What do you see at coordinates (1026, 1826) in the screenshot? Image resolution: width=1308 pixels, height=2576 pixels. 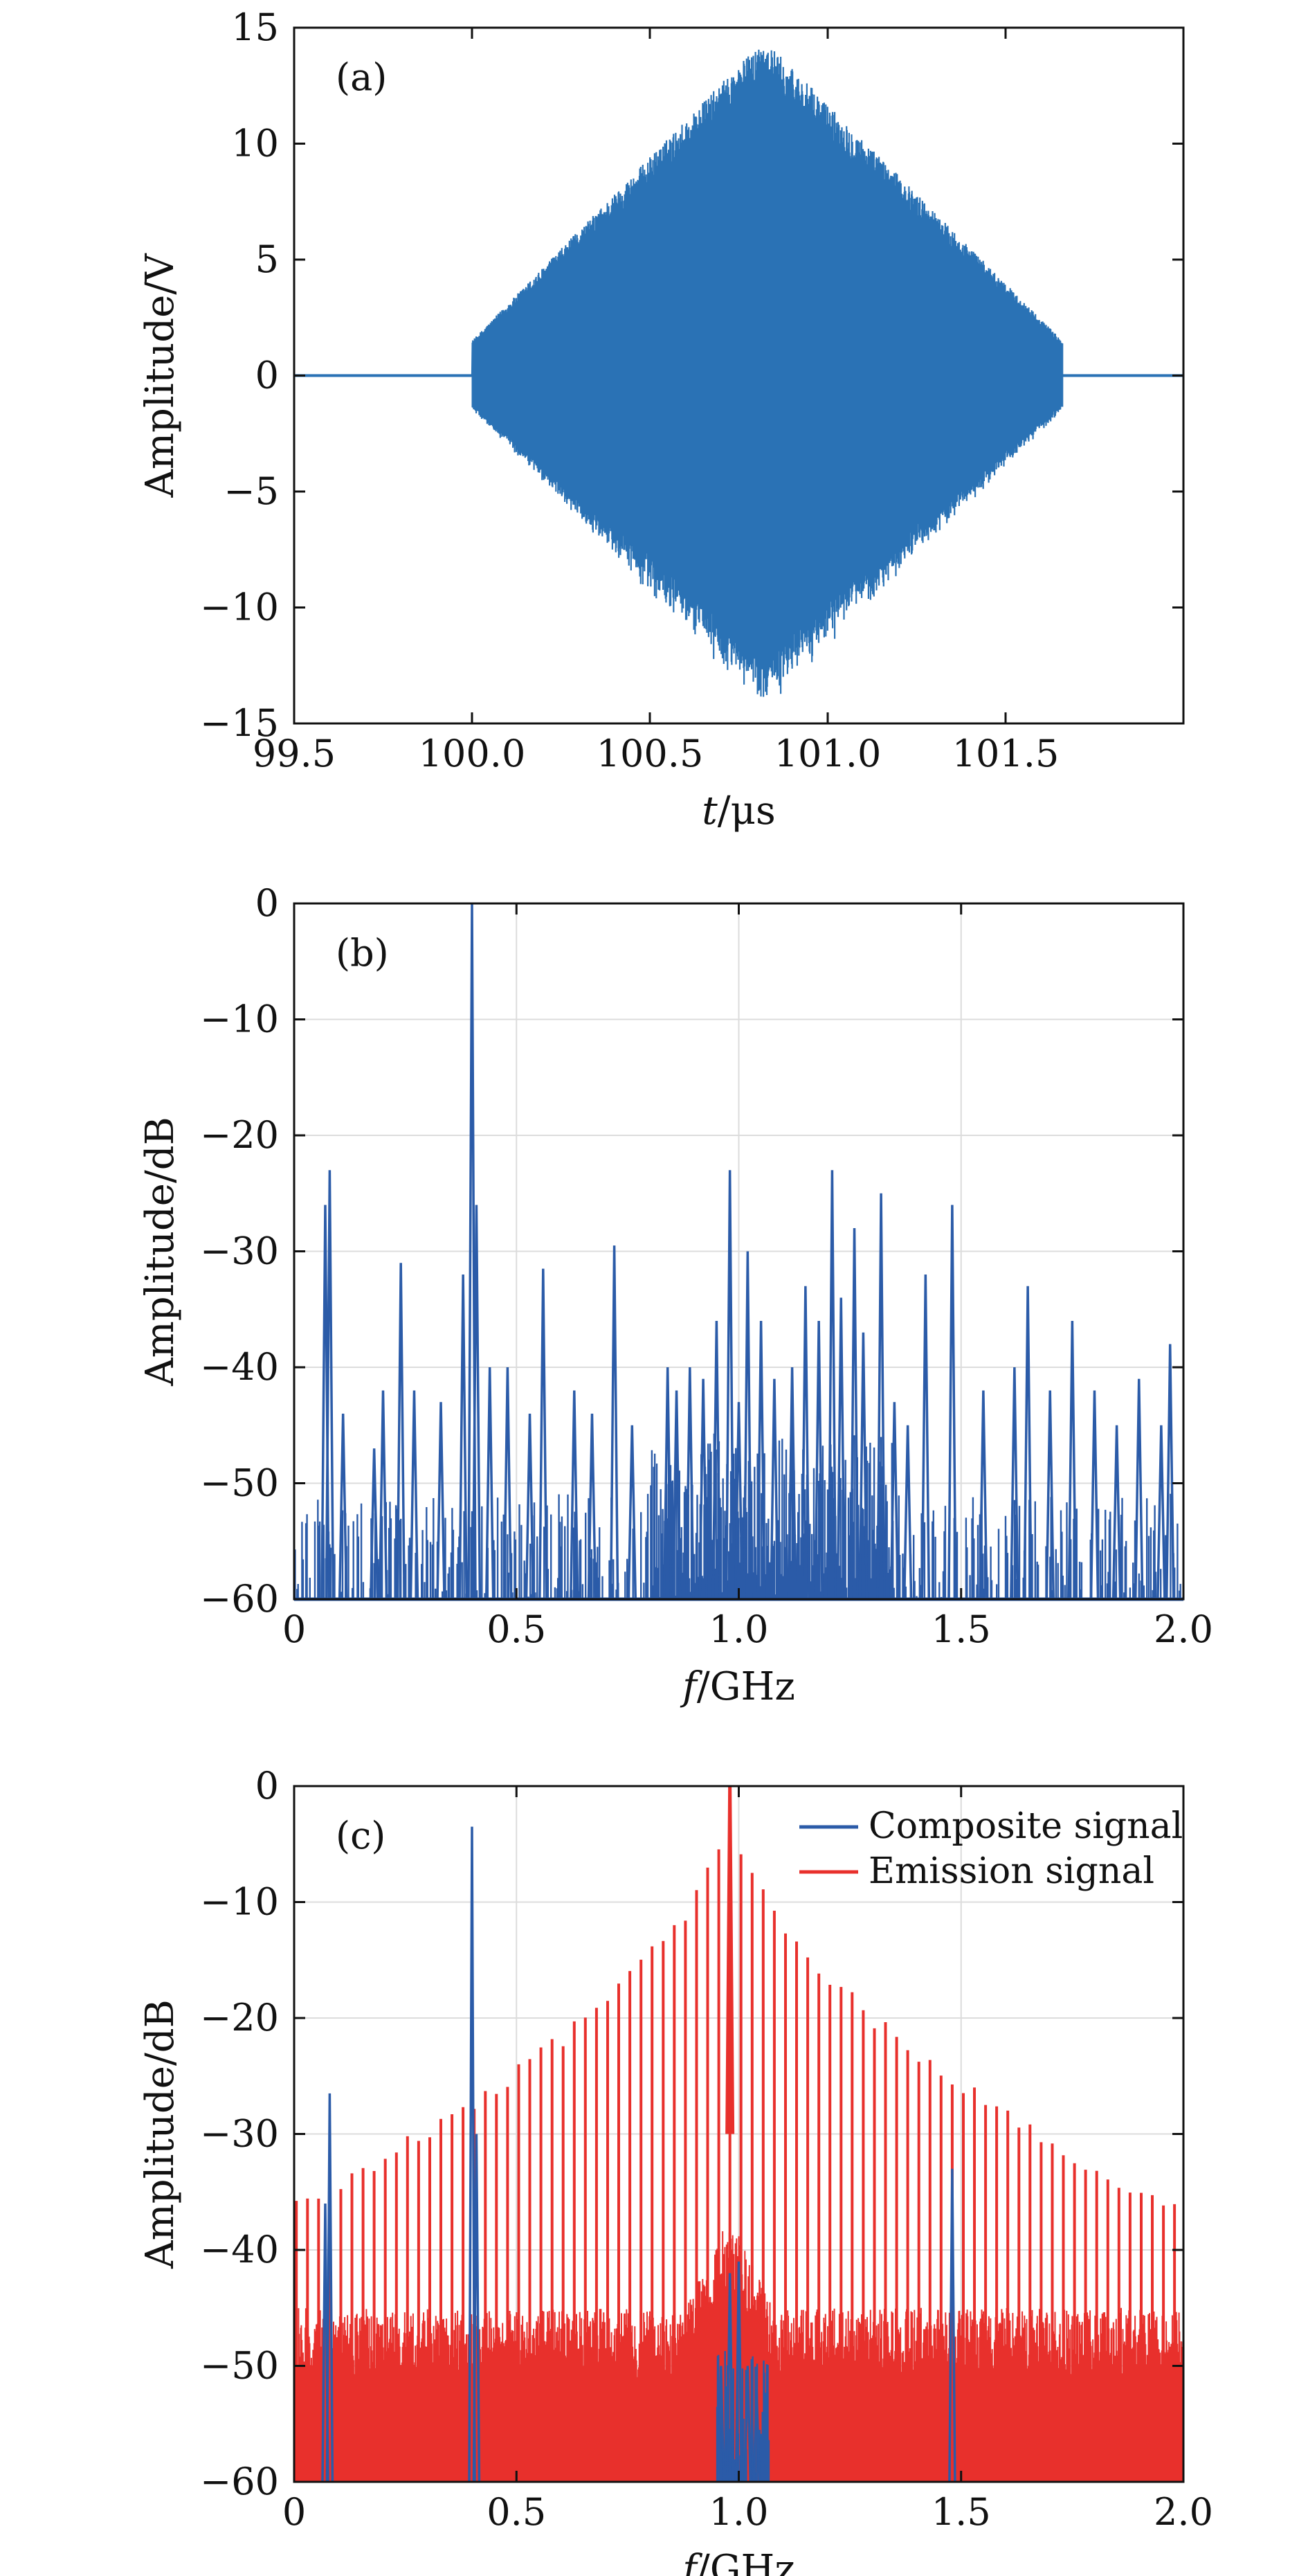 I see `legend-label-composite: Composite signal` at bounding box center [1026, 1826].